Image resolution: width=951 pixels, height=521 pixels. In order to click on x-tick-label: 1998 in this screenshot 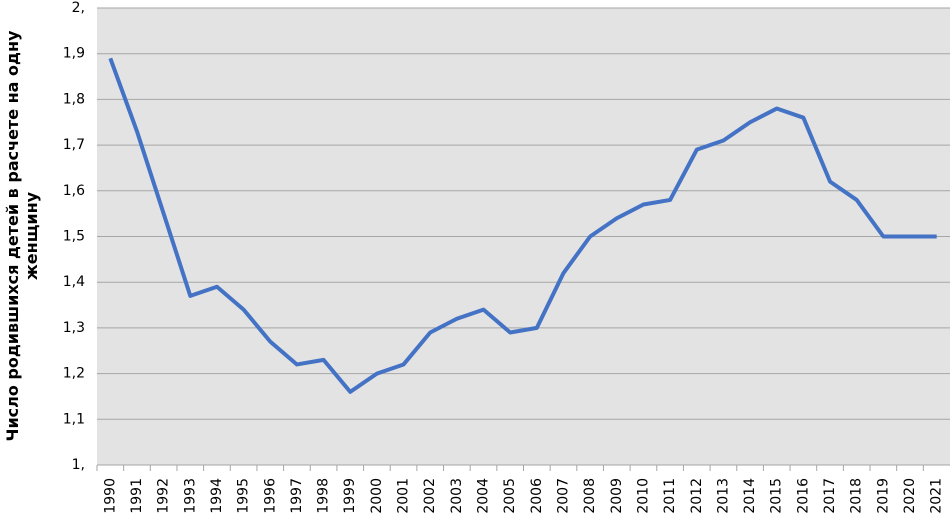, I will do `click(324, 496)`.